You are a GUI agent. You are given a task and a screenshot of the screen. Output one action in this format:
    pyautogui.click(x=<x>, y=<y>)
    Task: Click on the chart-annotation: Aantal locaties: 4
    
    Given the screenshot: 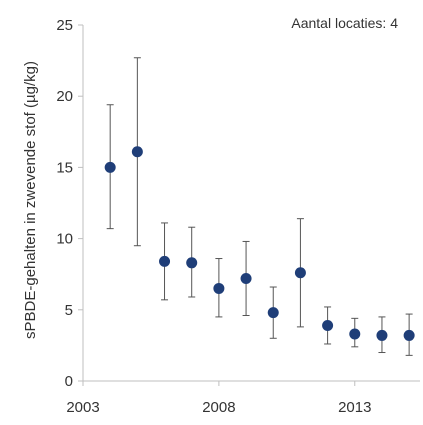 What is the action you would take?
    pyautogui.click(x=344, y=23)
    